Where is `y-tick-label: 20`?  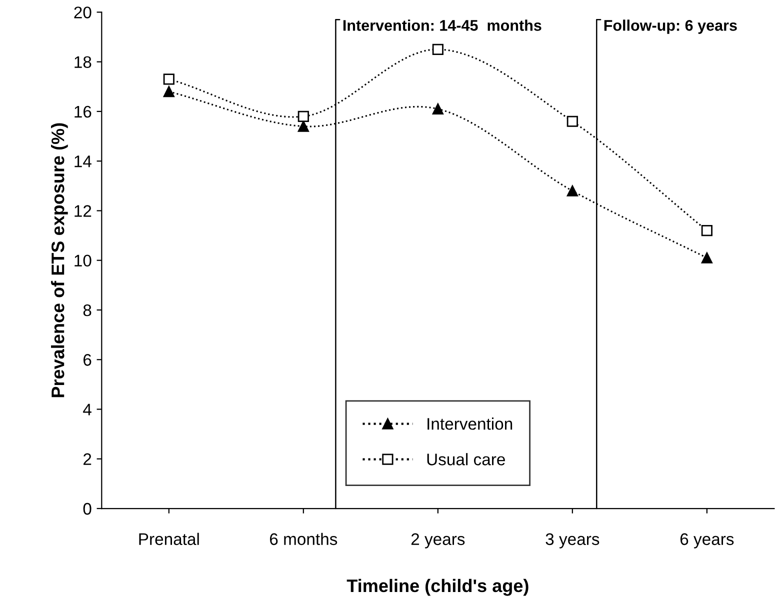 y-tick-label: 20 is located at coordinates (83, 12).